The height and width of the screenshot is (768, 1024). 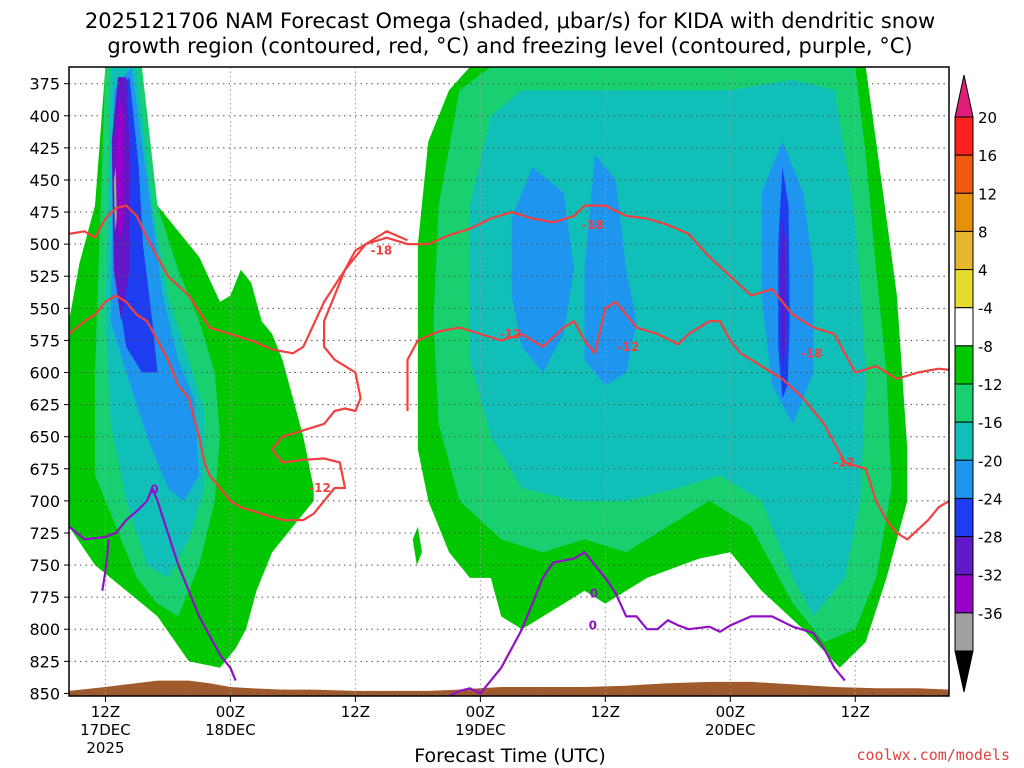 What do you see at coordinates (730, 712) in the screenshot?
I see `x-tick-time-5: 00Z` at bounding box center [730, 712].